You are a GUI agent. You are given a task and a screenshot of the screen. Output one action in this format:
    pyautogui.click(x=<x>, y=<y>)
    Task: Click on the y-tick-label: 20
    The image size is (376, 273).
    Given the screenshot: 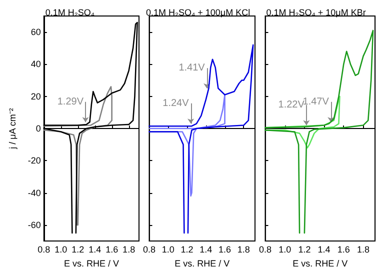 What is the action you would take?
    pyautogui.click(x=35, y=96)
    